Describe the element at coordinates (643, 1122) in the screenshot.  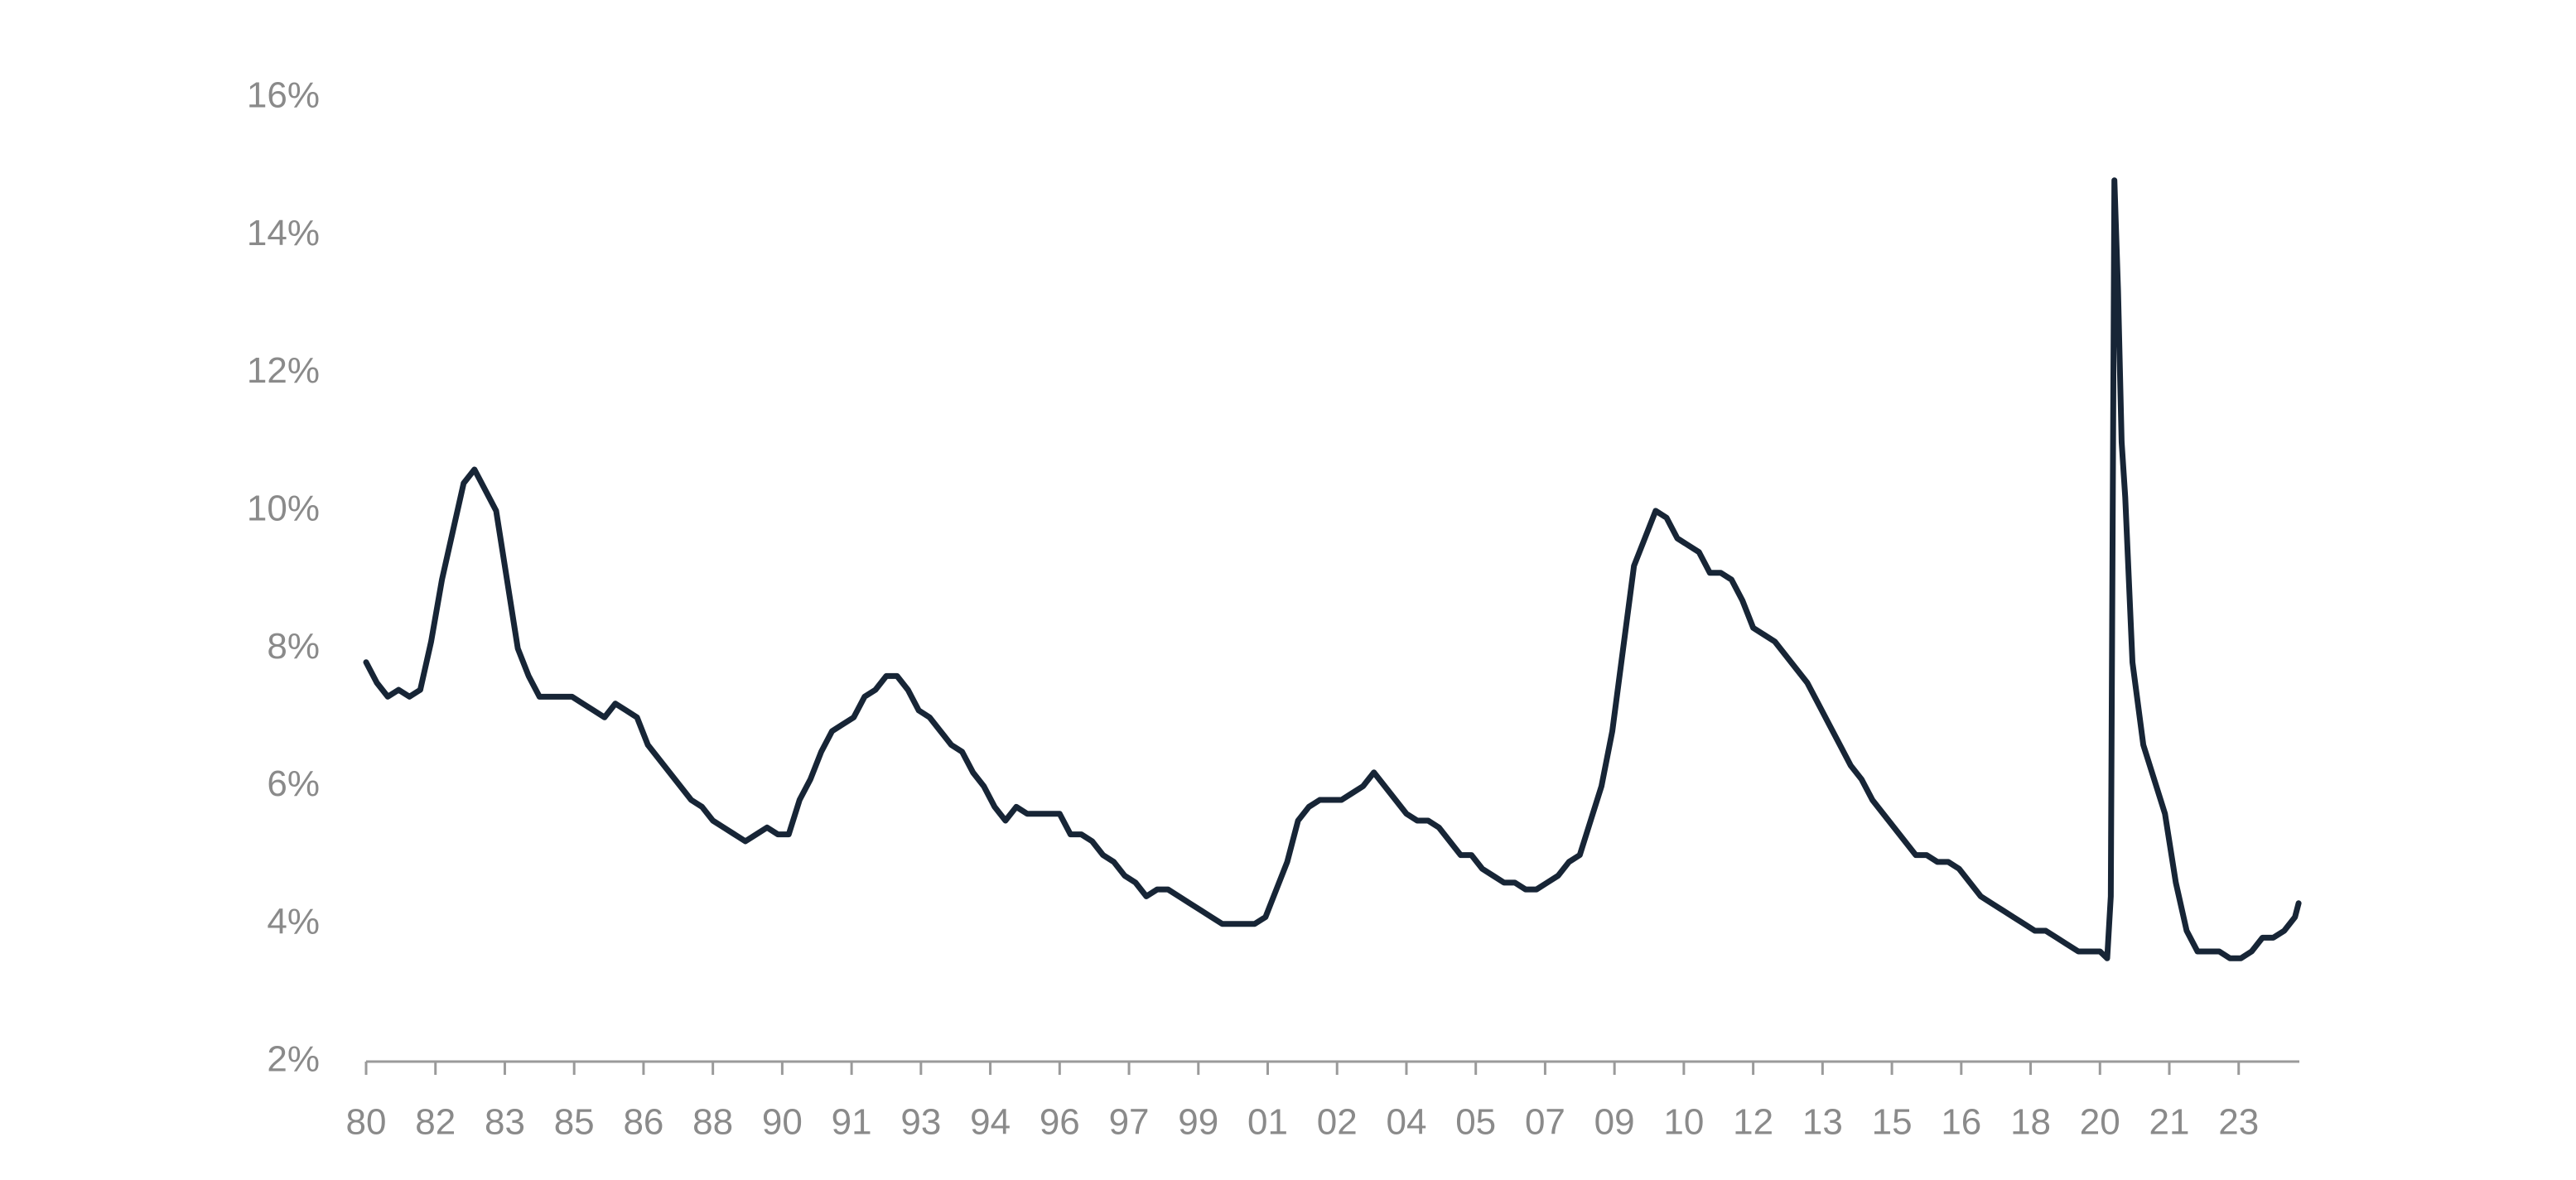
I see `x-tick-label: 86` at that location.